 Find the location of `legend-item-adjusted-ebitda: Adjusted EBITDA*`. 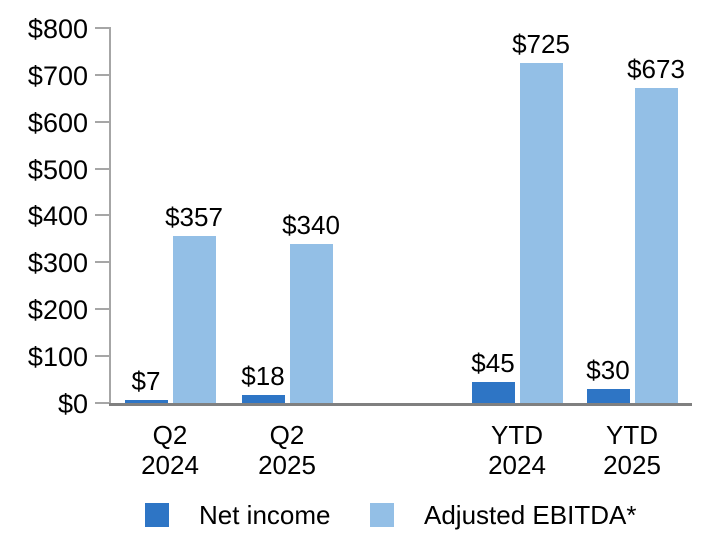

legend-item-adjusted-ebitda: Adjusted EBITDA* is located at coordinates (503, 515).